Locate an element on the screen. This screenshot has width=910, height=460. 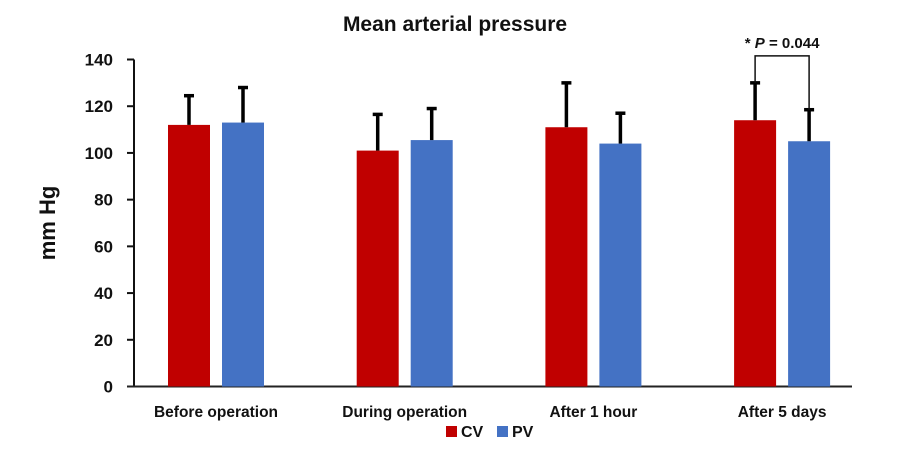
p-value-label: * P = 0.044 is located at coordinates (782, 43).